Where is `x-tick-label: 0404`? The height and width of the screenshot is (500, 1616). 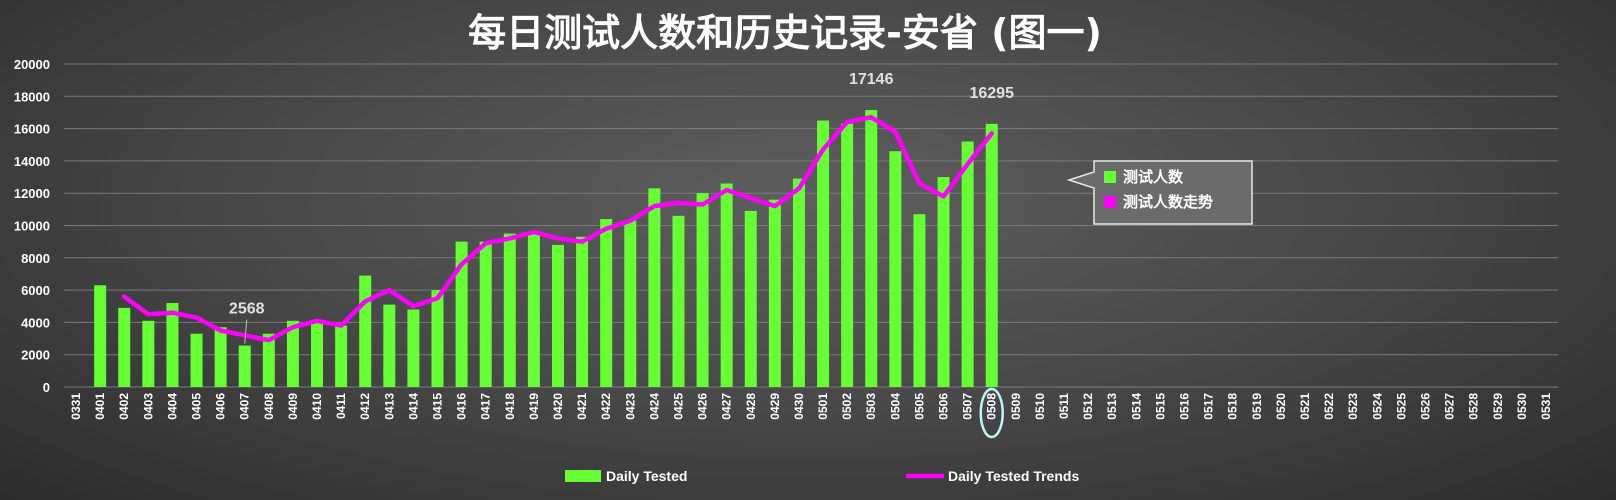 x-tick-label: 0404 is located at coordinates (172, 406).